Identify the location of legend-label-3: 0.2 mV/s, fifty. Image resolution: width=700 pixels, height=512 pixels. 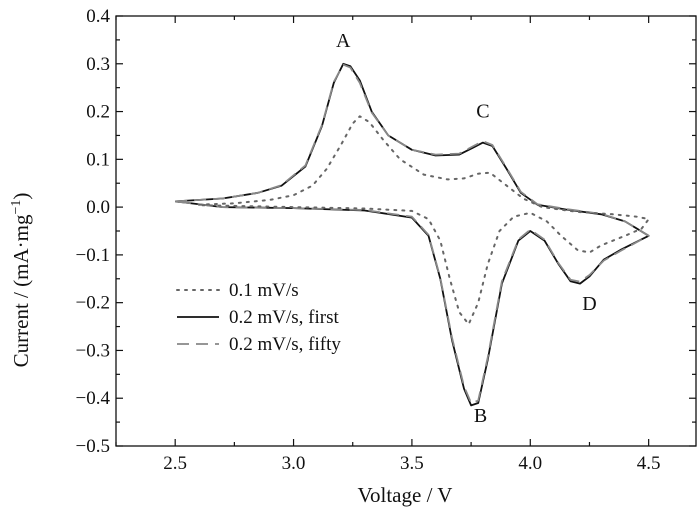
(285, 344).